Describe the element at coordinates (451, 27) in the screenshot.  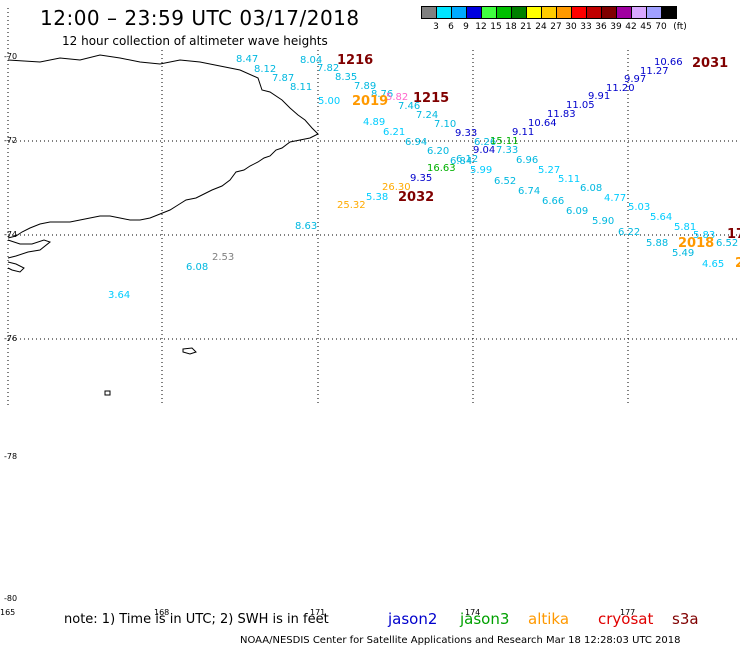
I see `legend-label: 6` at that location.